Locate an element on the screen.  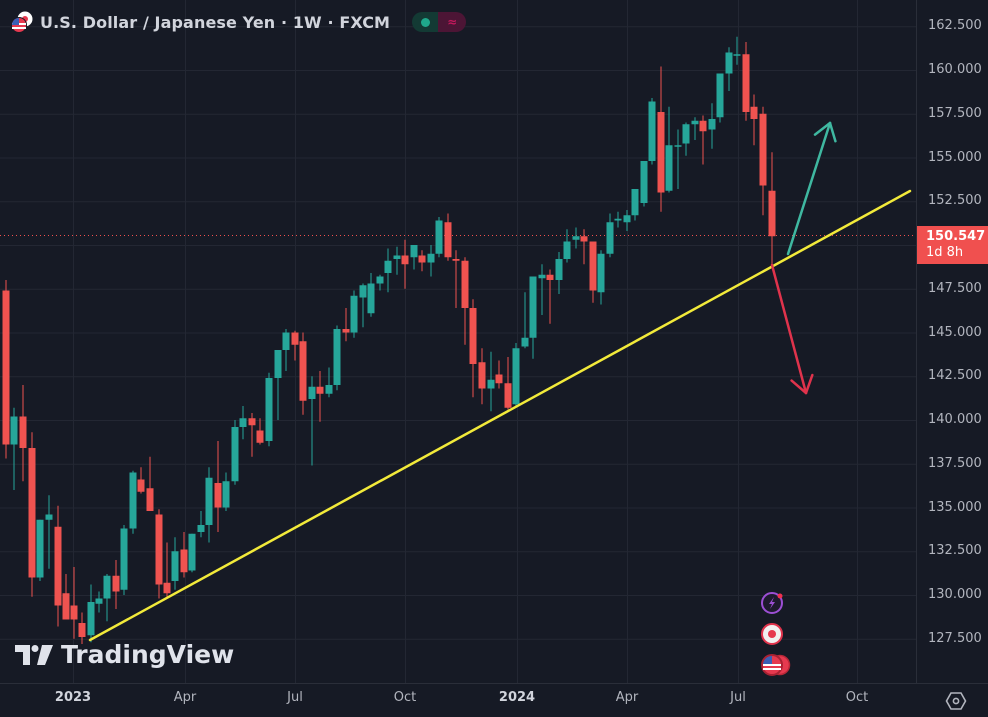
tradingview-logo-icon is located at coordinates (34, 654).